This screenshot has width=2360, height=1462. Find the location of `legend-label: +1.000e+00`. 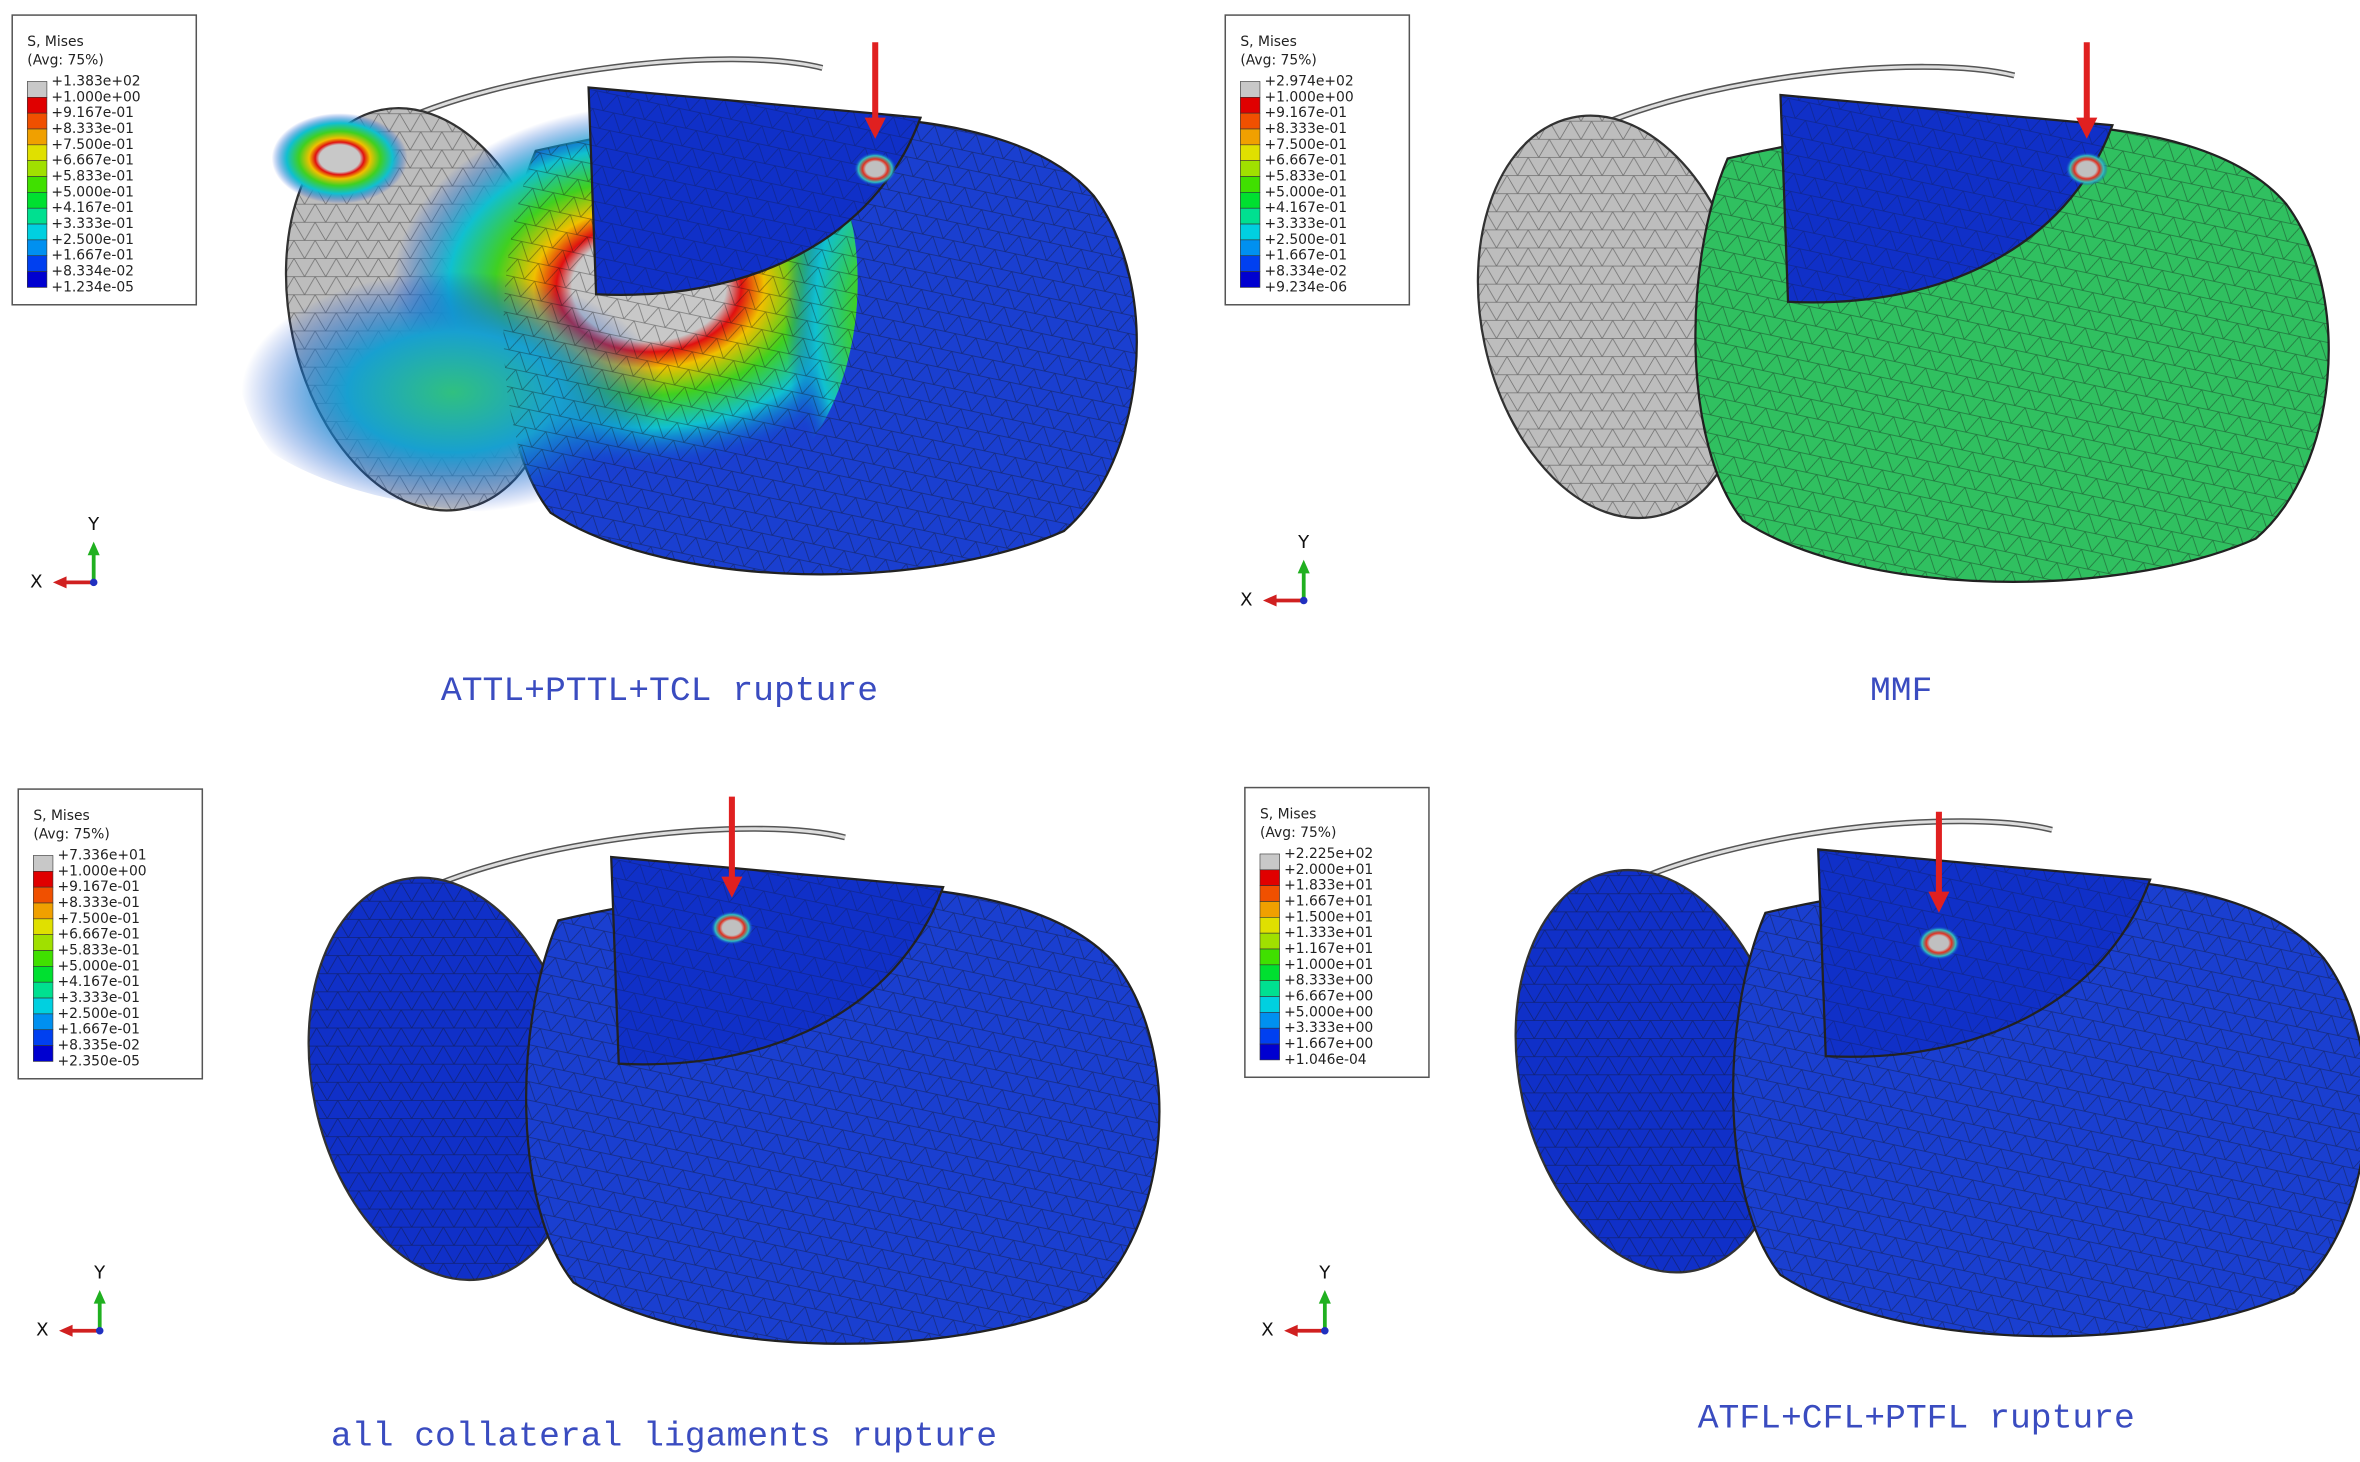

legend-label: +1.000e+00 is located at coordinates (1308, 97).